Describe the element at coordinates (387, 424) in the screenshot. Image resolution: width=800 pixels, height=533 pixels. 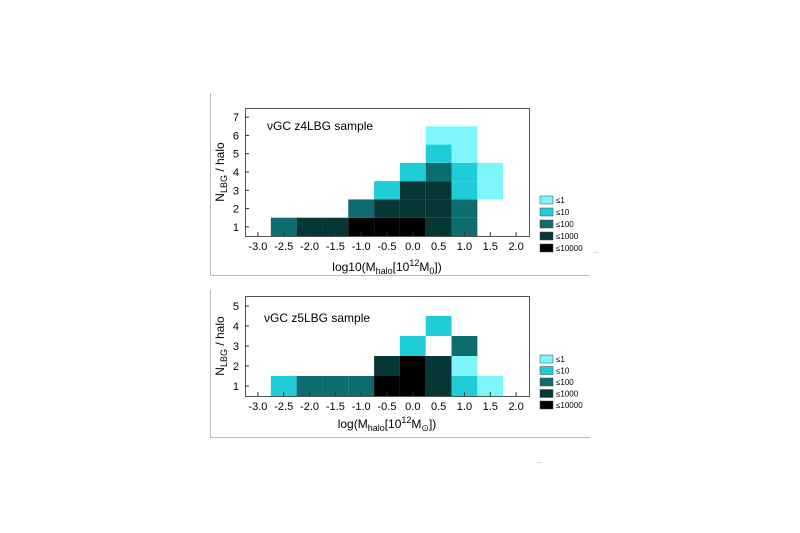
I see `x-axis-label: log(Mhalo[1012M⊙])` at that location.